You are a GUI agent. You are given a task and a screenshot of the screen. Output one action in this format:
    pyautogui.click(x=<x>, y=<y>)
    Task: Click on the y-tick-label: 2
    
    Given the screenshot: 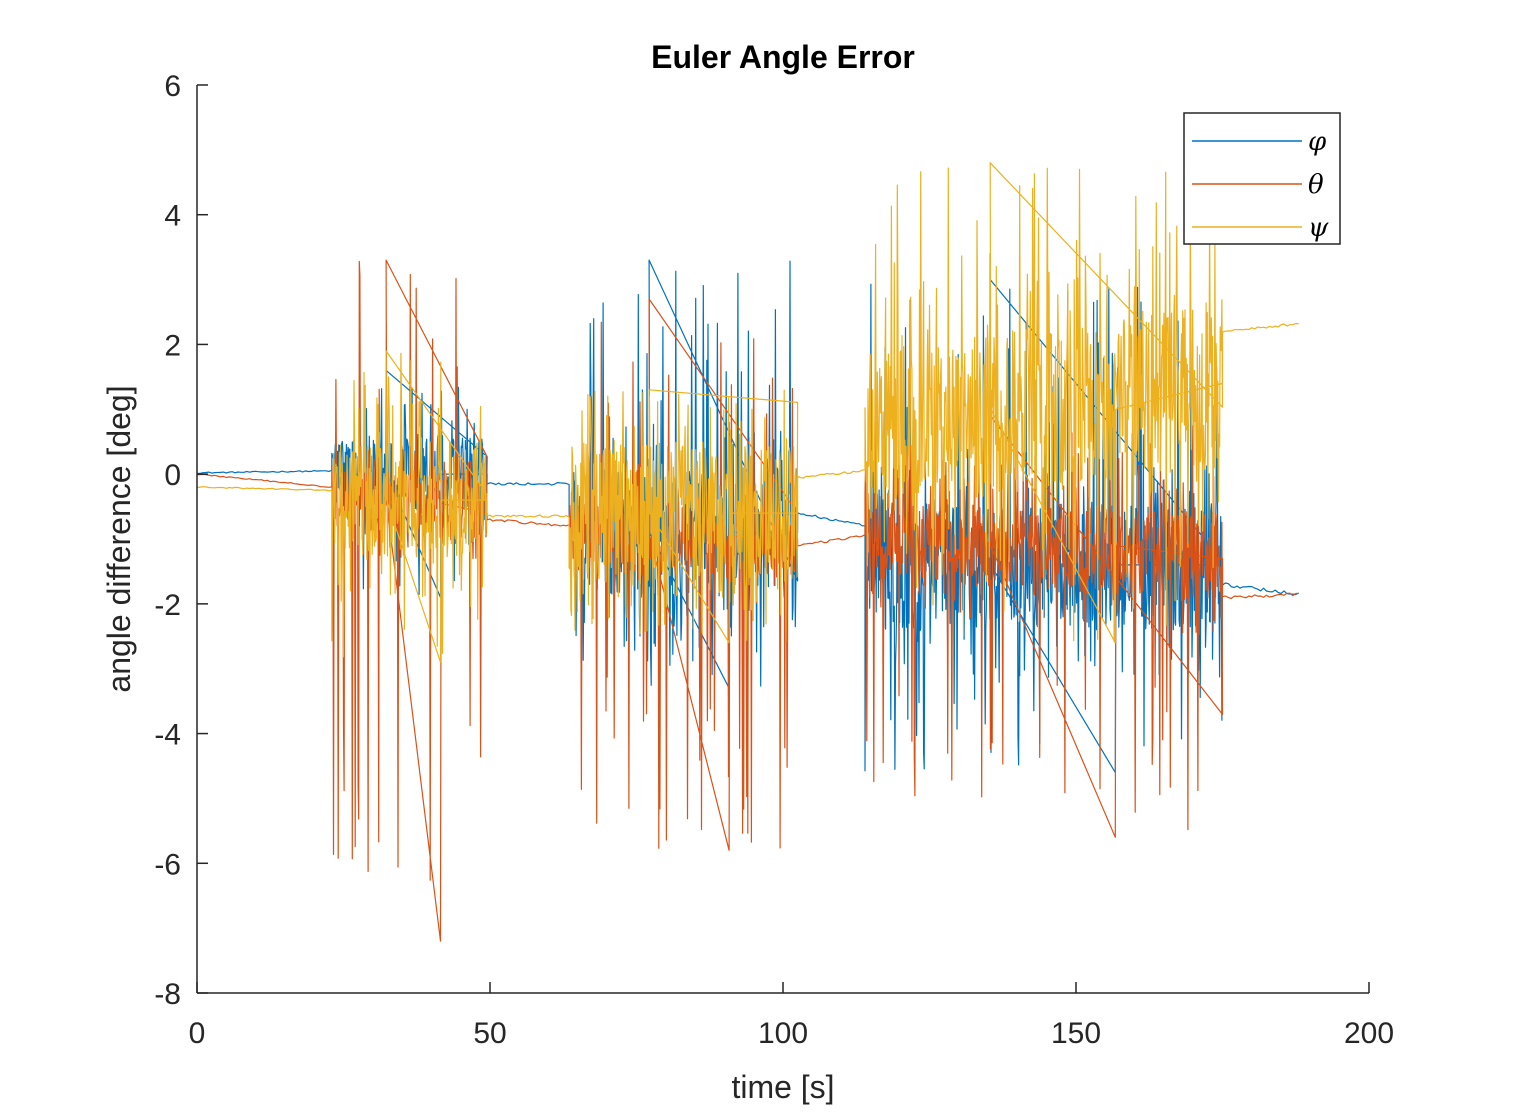 What is the action you would take?
    pyautogui.click(x=172, y=345)
    